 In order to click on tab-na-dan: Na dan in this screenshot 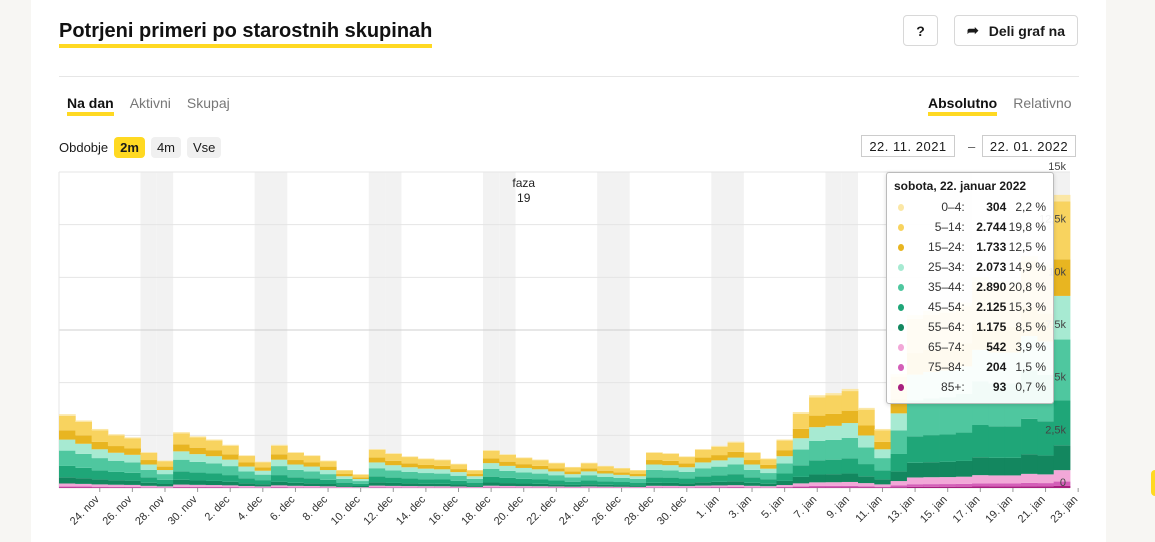, I will do `click(90, 105)`.